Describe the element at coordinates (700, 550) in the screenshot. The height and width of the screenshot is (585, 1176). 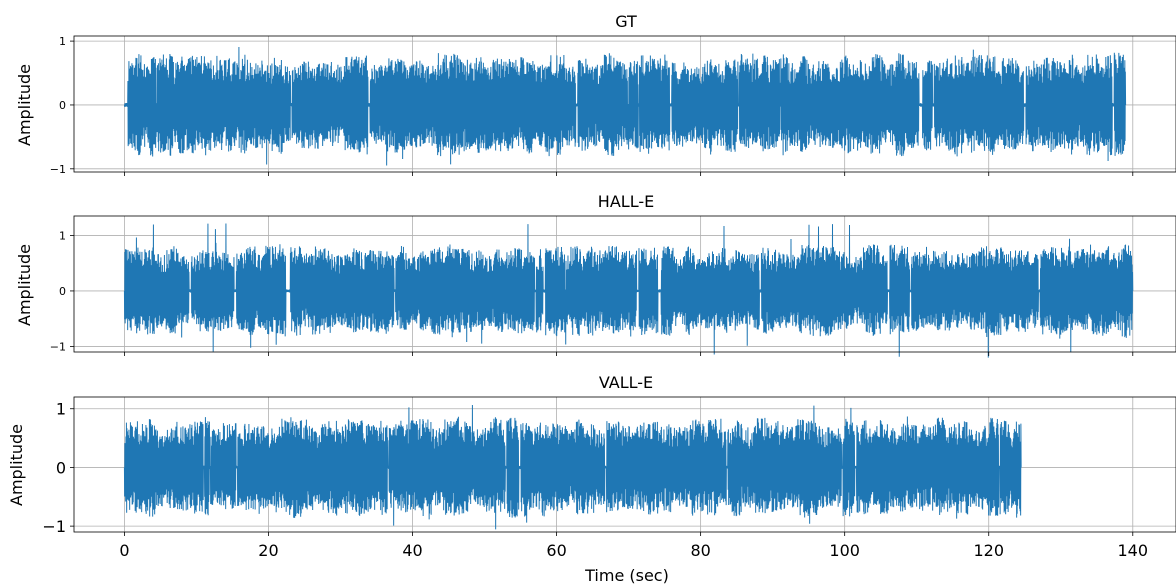
I see `x-tick-label: 80` at that location.